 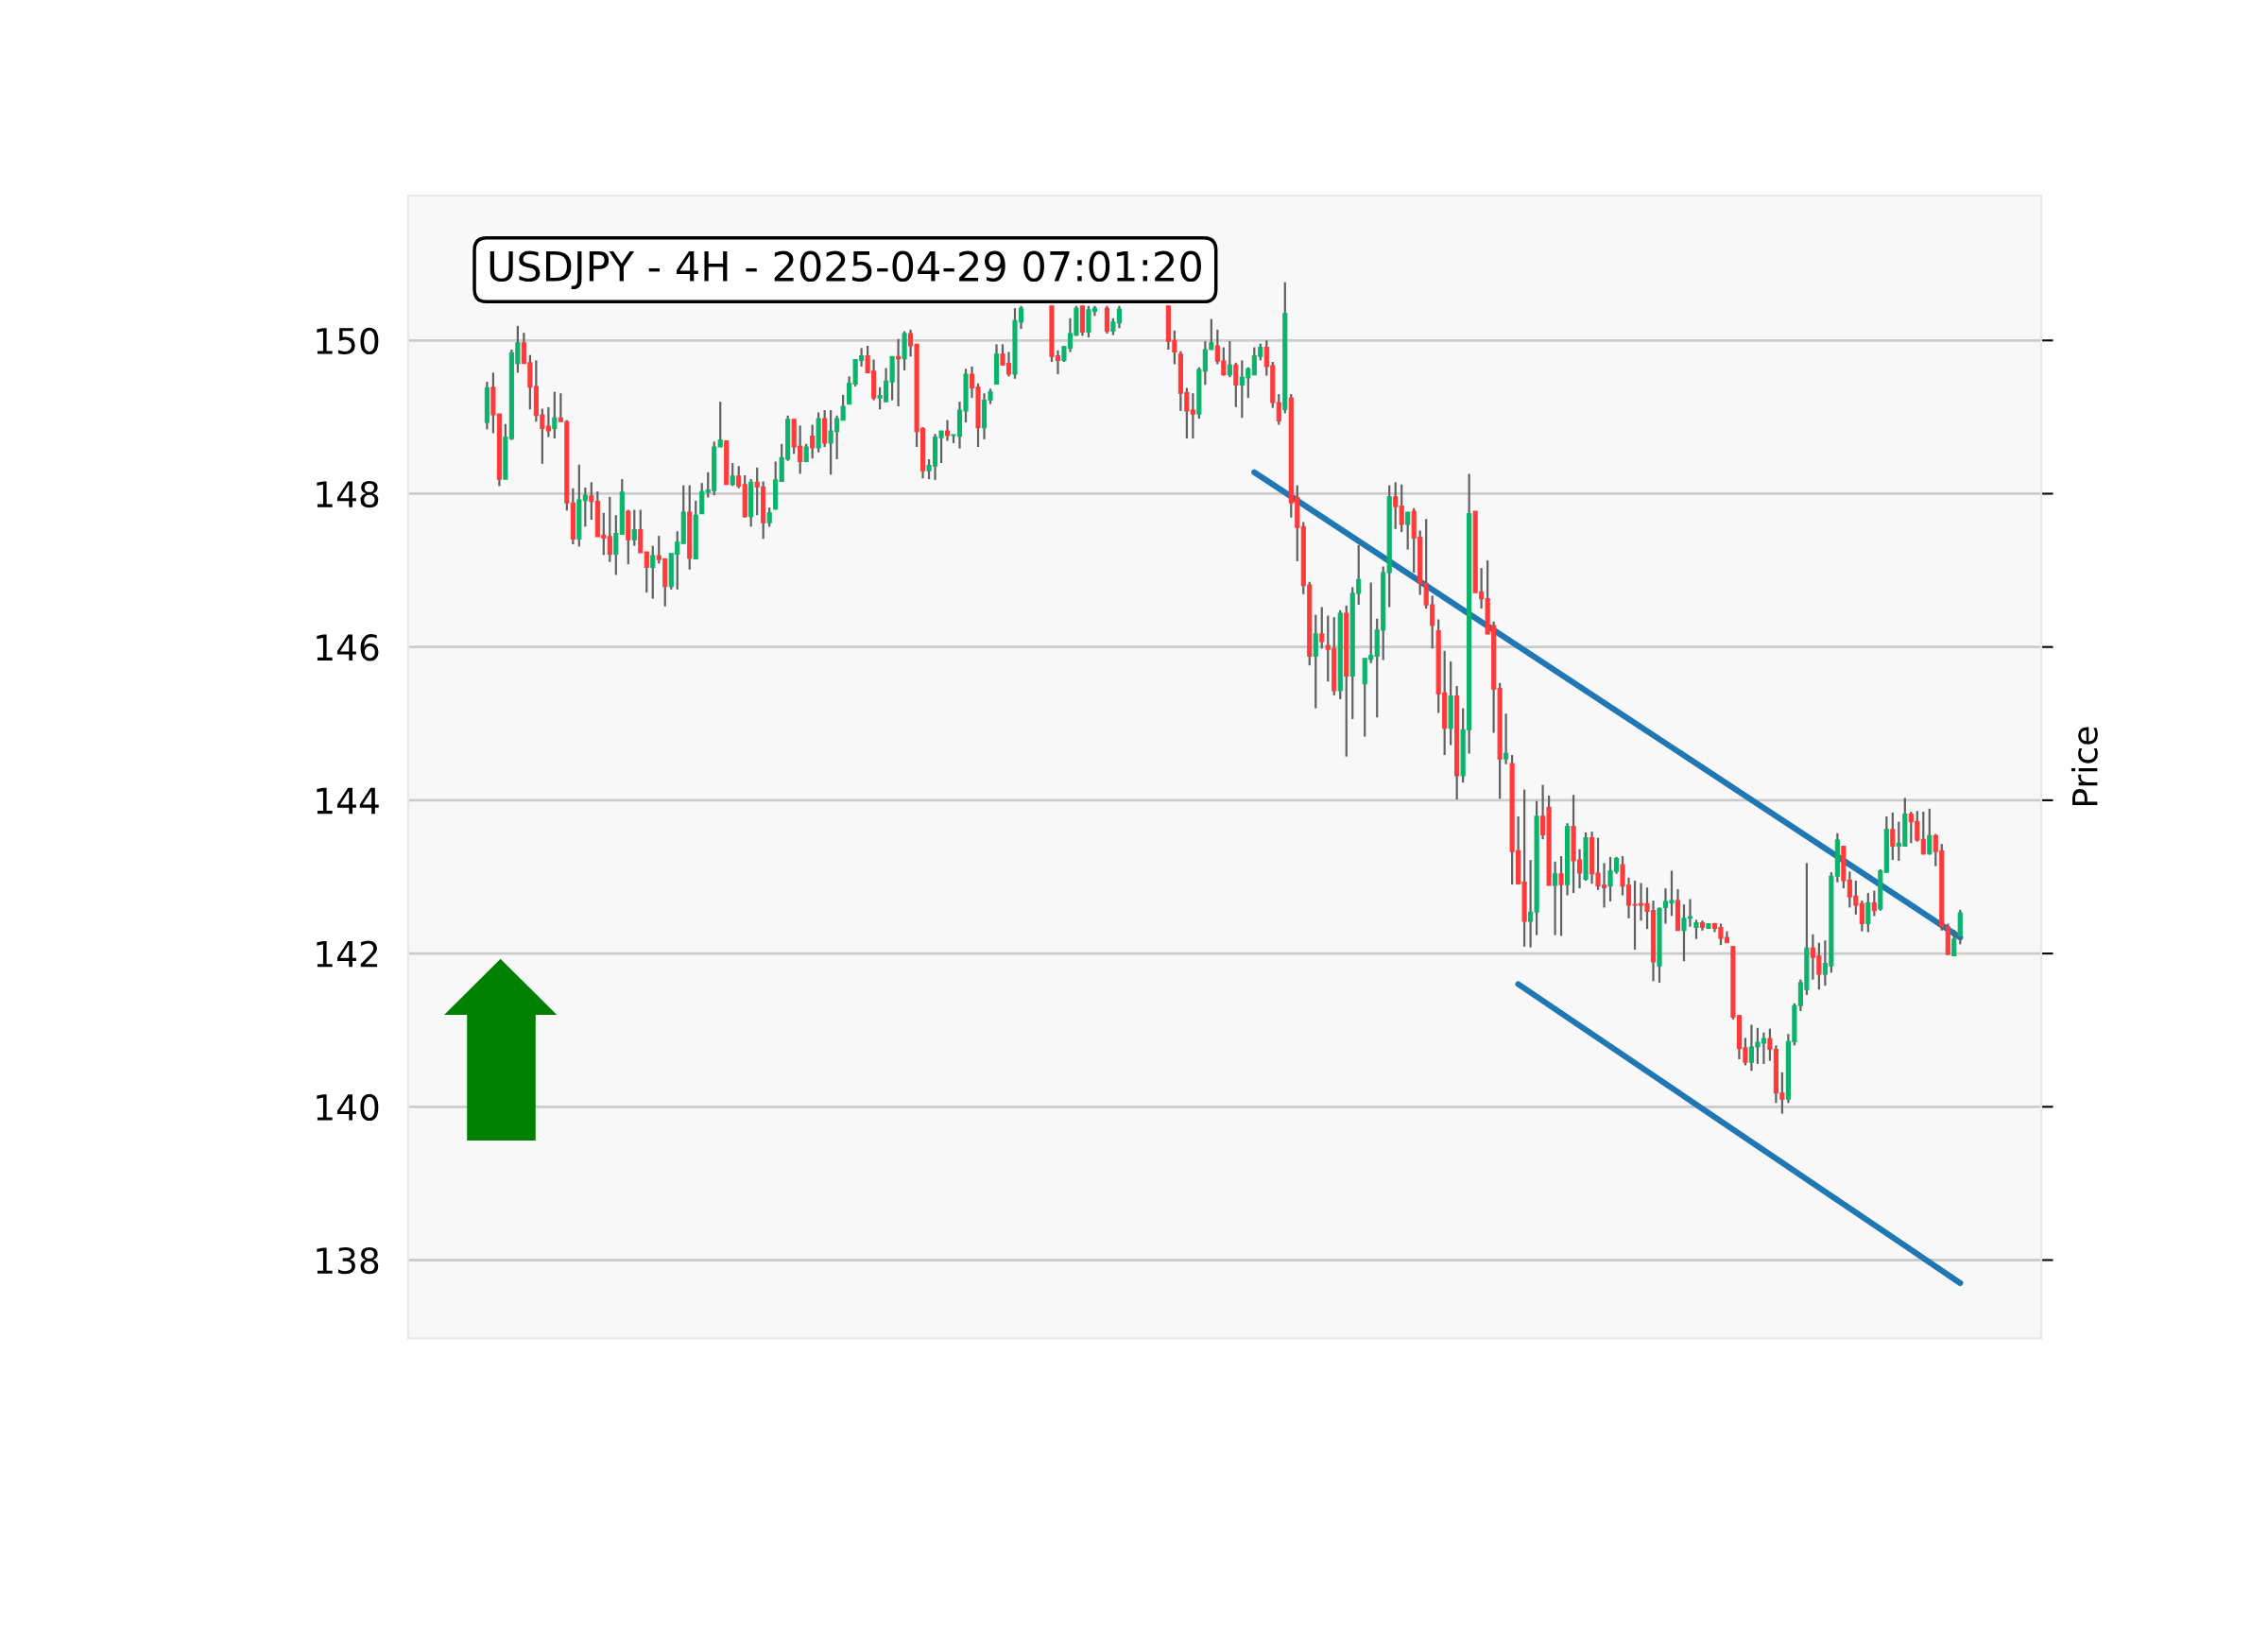 What do you see at coordinates (348, 341) in the screenshot?
I see `y-tick-label: 150` at bounding box center [348, 341].